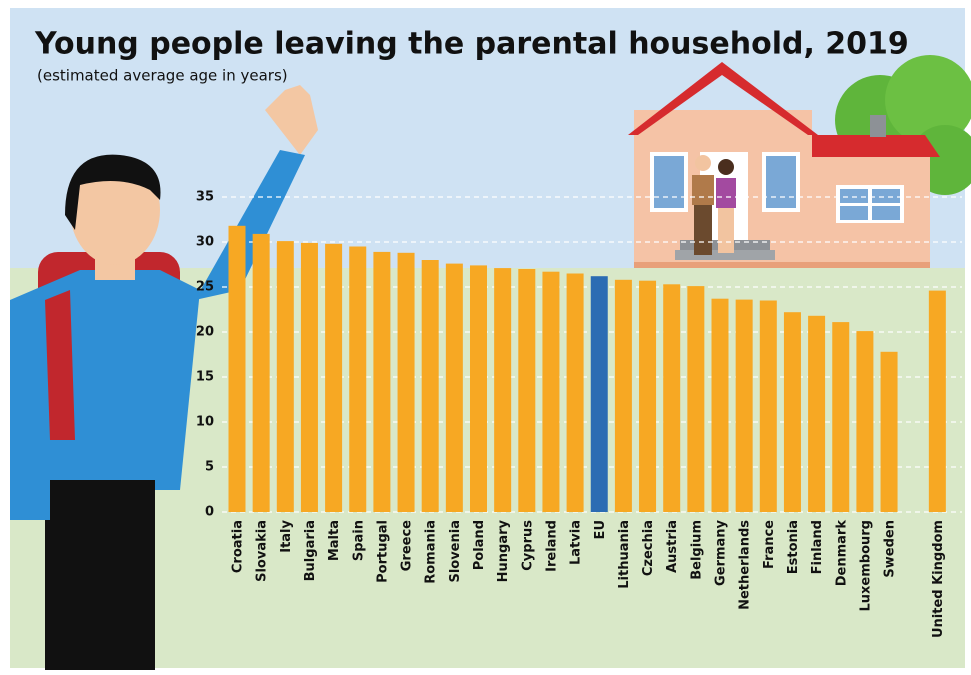  What do you see at coordinates (205, 242) in the screenshot?
I see `y-tick-label: 30` at bounding box center [205, 242].